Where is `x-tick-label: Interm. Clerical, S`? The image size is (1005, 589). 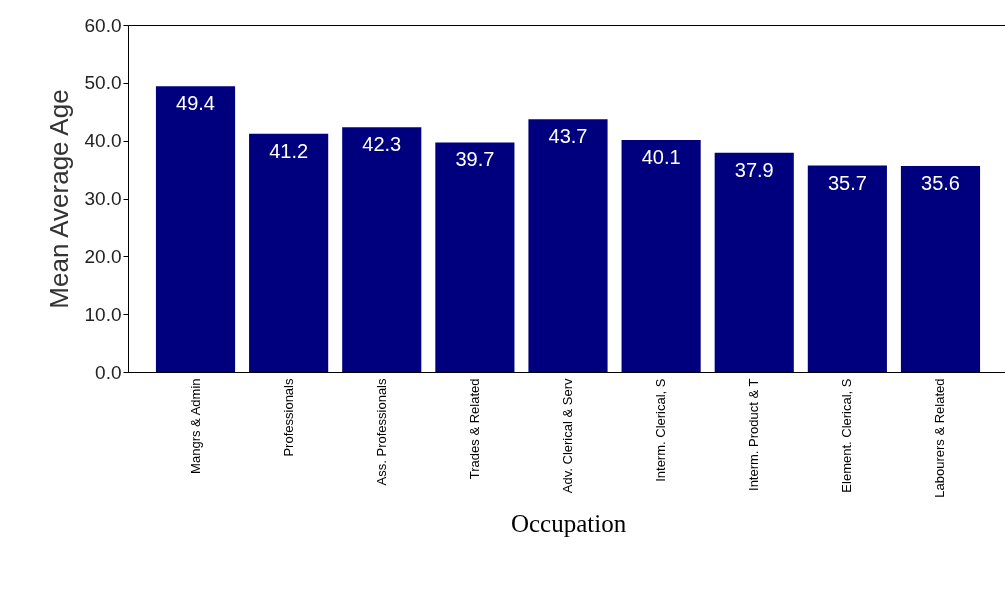 x-tick-label: Interm. Clerical, S is located at coordinates (661, 430).